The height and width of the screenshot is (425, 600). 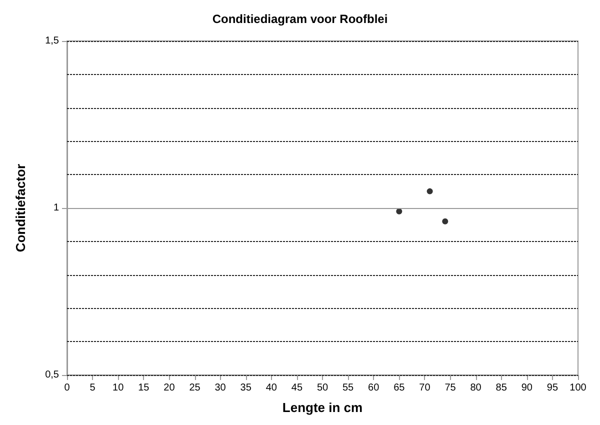 I want to click on x-tick-label: 100, so click(x=578, y=388).